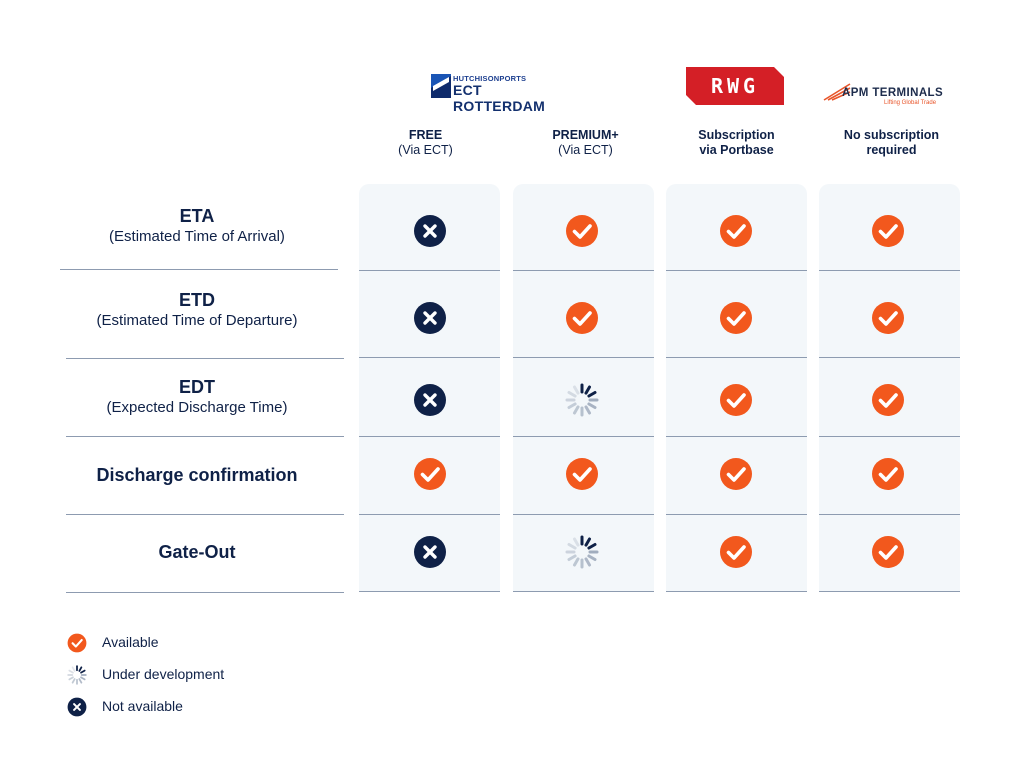 The width and height of the screenshot is (1024, 768). Describe the element at coordinates (490, 78) in the screenshot. I see `ect-logo-small-text: HUTCHISONPORTS` at that location.